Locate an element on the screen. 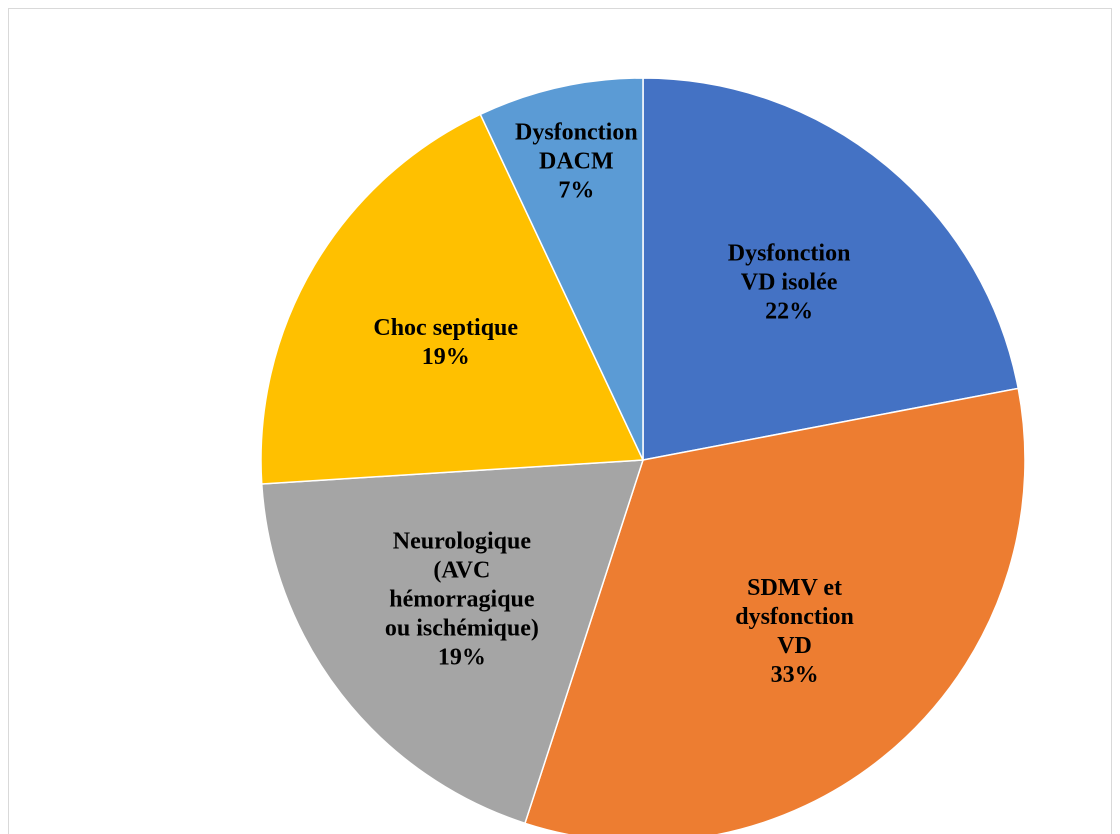 The width and height of the screenshot is (1120, 834). slice-label: SDMV et dysfonction VD 33% is located at coordinates (794, 632).